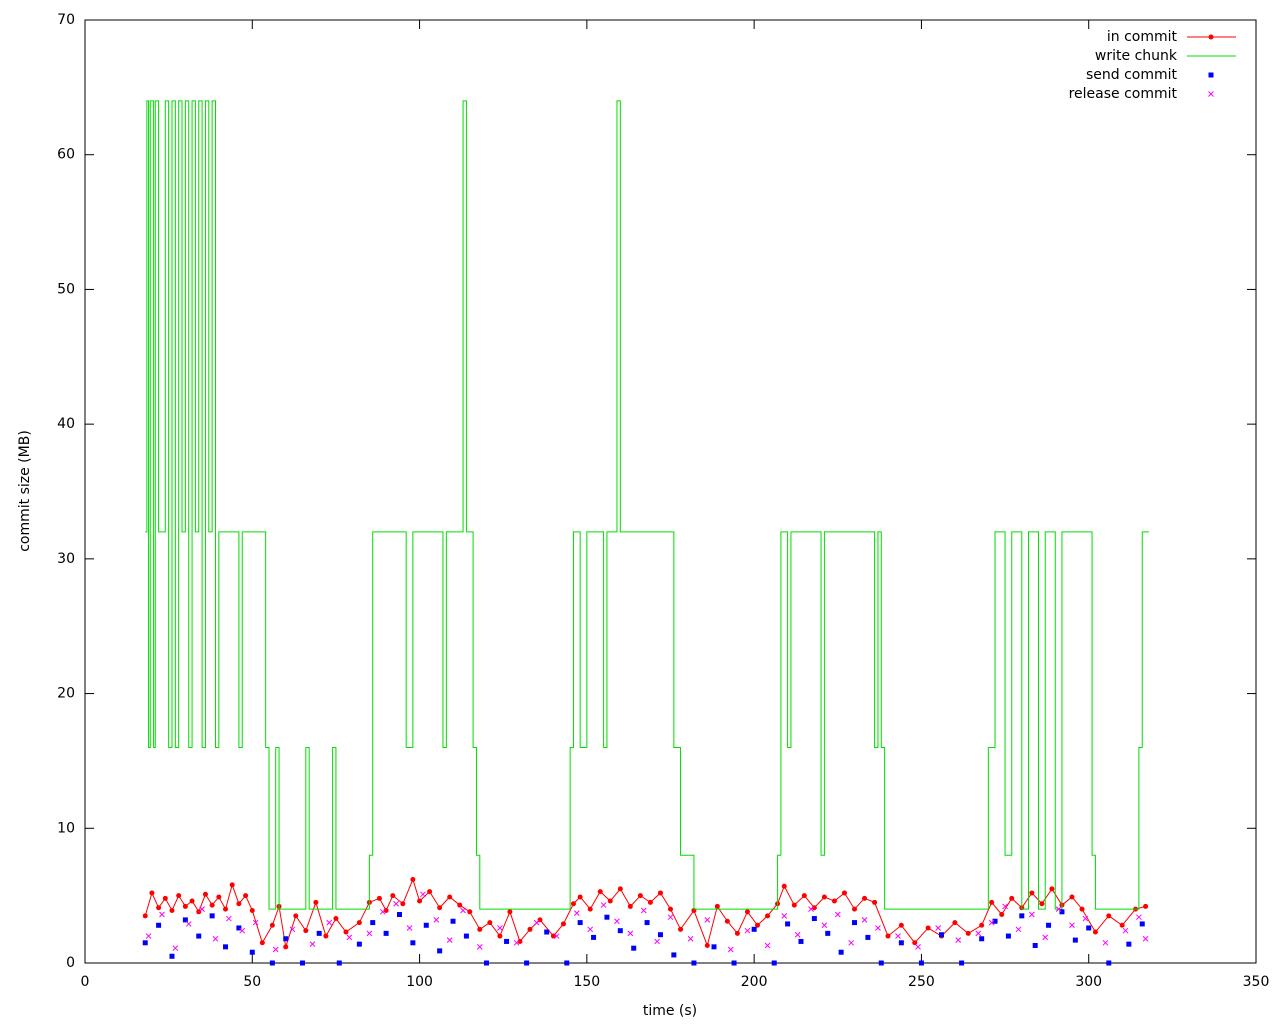 The image size is (1280, 1024). What do you see at coordinates (252, 982) in the screenshot?
I see `x-tick-label: 50` at bounding box center [252, 982].